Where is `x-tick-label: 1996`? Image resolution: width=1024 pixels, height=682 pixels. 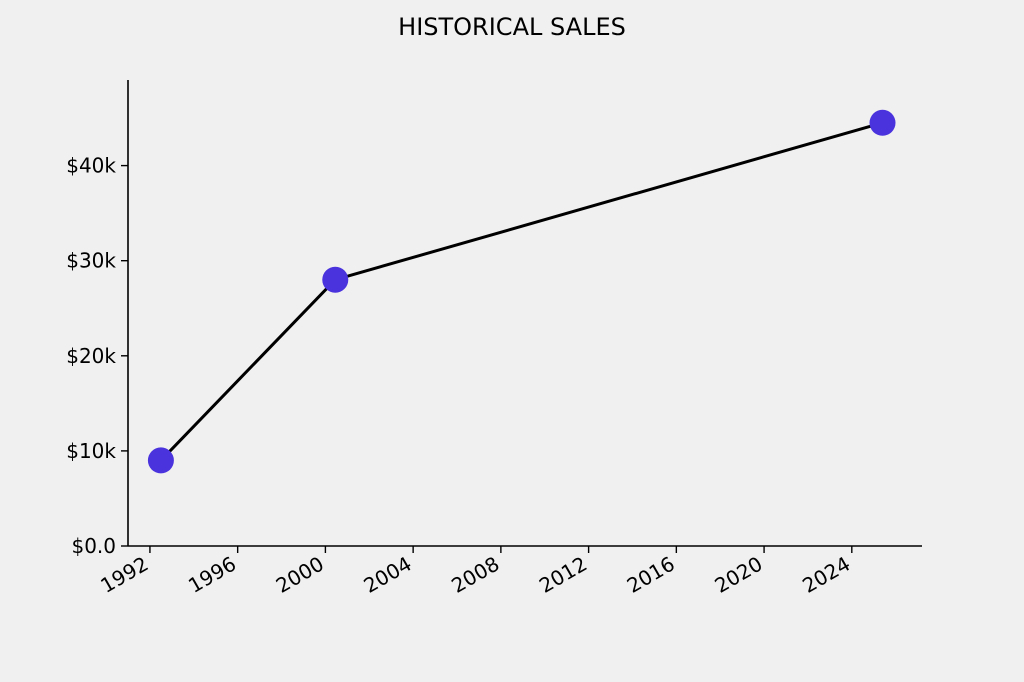 x-tick-label: 1996 is located at coordinates (212, 575).